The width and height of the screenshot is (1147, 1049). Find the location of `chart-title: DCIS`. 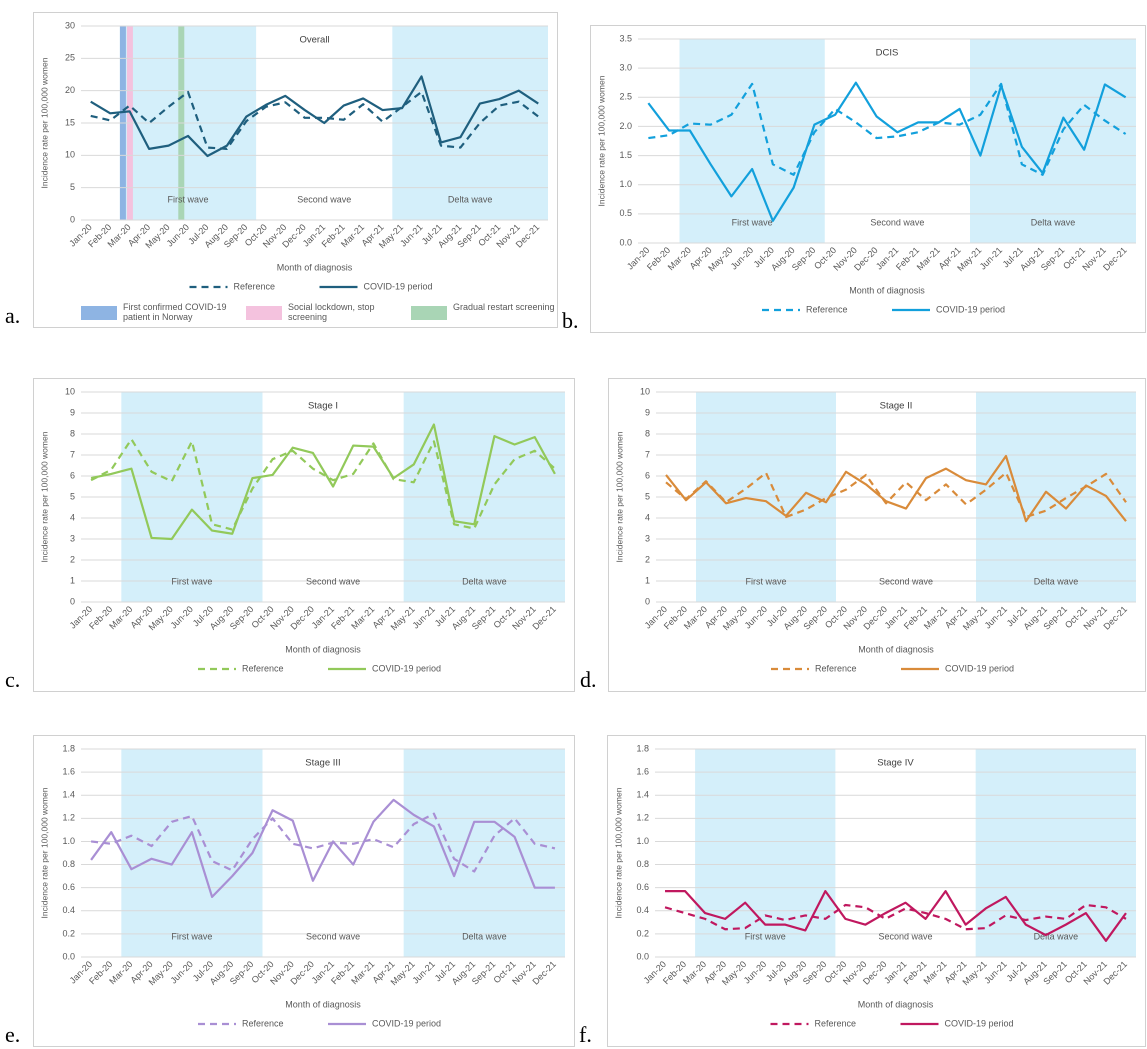

chart-title: DCIS is located at coordinates (887, 53).